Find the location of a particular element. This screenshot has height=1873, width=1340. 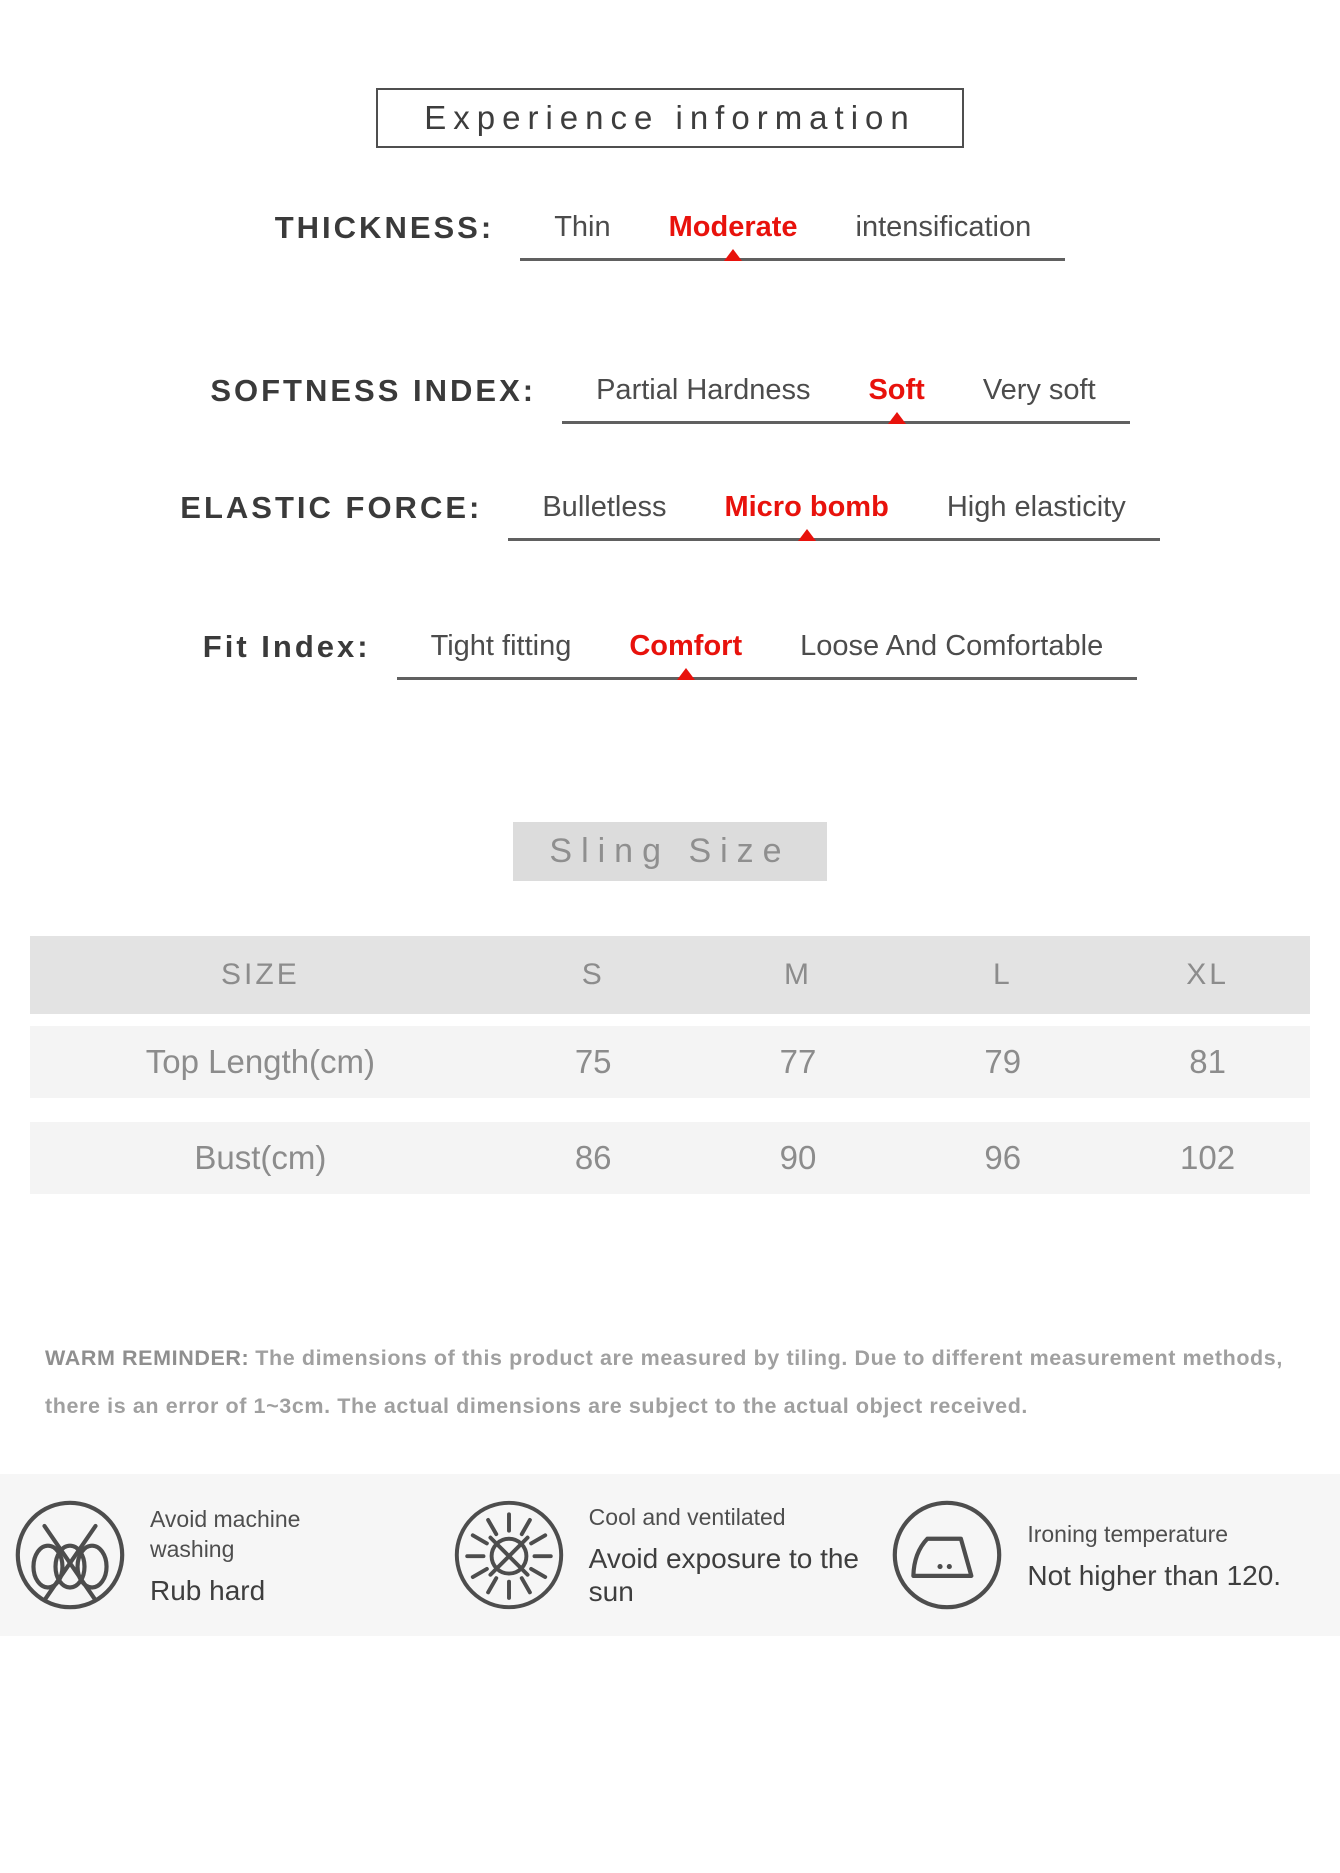

care-item-washing: Avoid machine washing Rub hard is located at coordinates (231, 1555).